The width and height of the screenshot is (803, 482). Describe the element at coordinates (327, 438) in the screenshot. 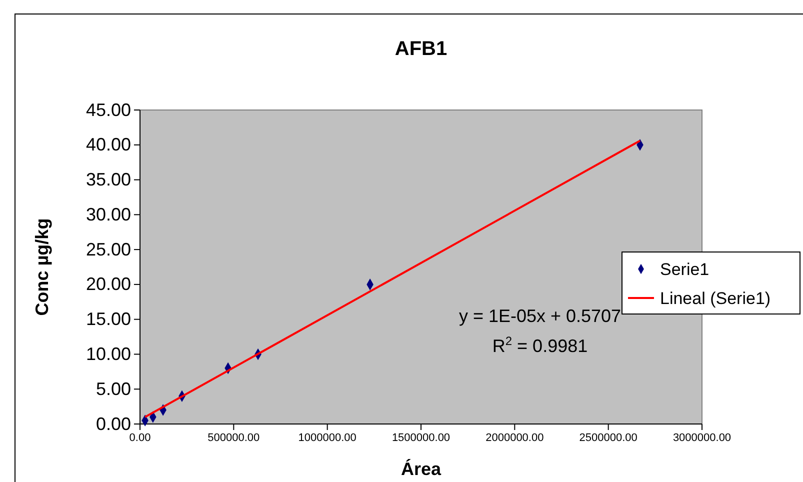

I see `x-tick-label: 1000000.00` at that location.